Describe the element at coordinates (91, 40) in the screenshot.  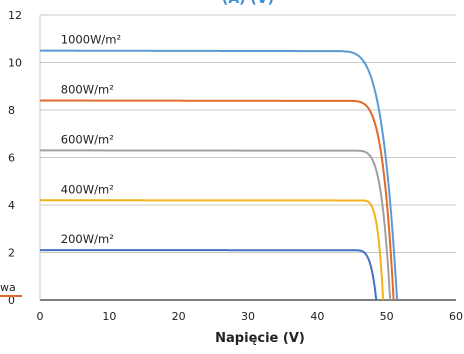
I see `series-label-0: 1000W/m²` at that location.